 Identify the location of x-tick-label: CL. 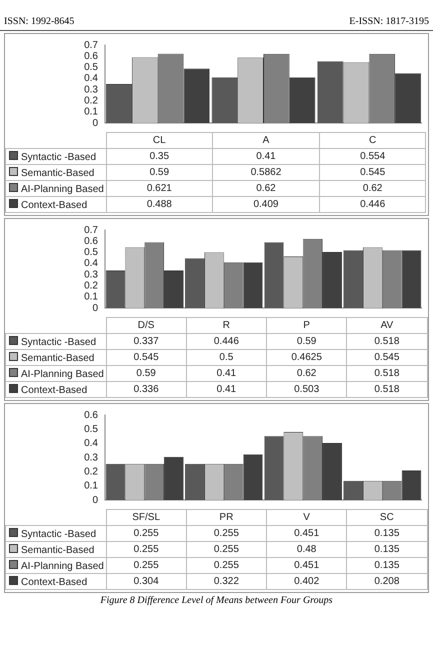
(159, 140).